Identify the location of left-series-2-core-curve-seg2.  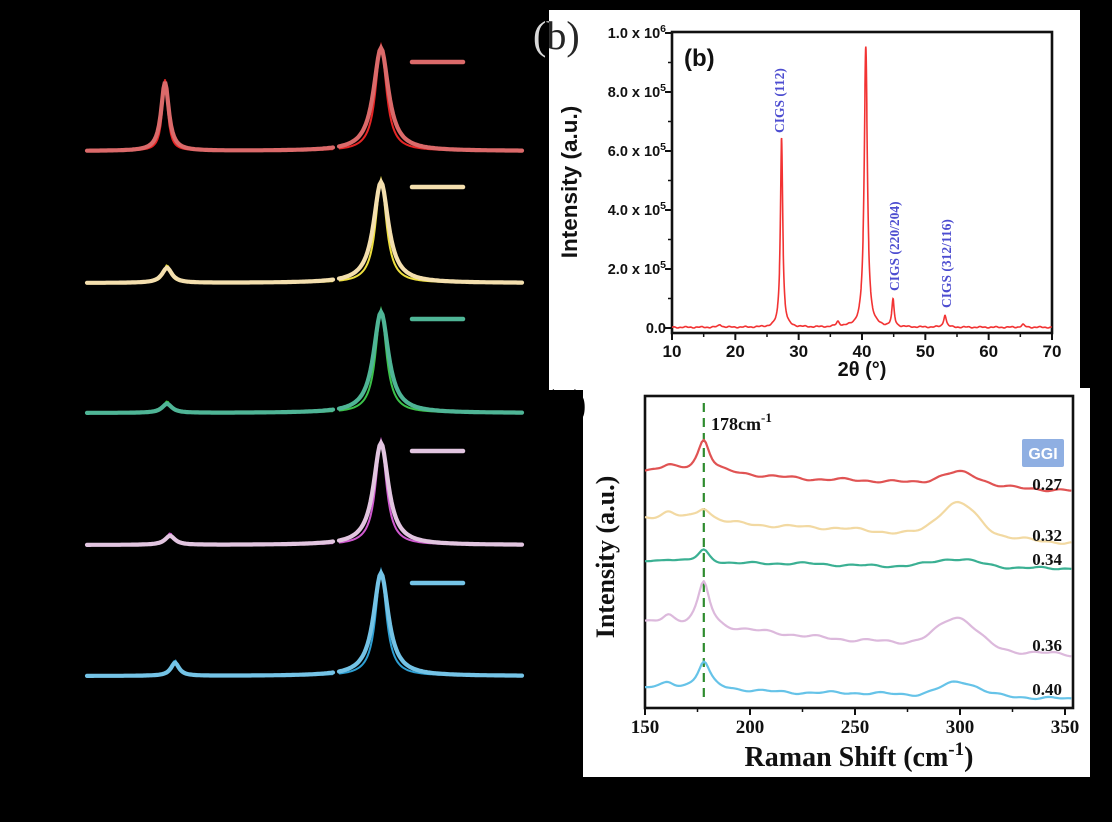
(430, 229).